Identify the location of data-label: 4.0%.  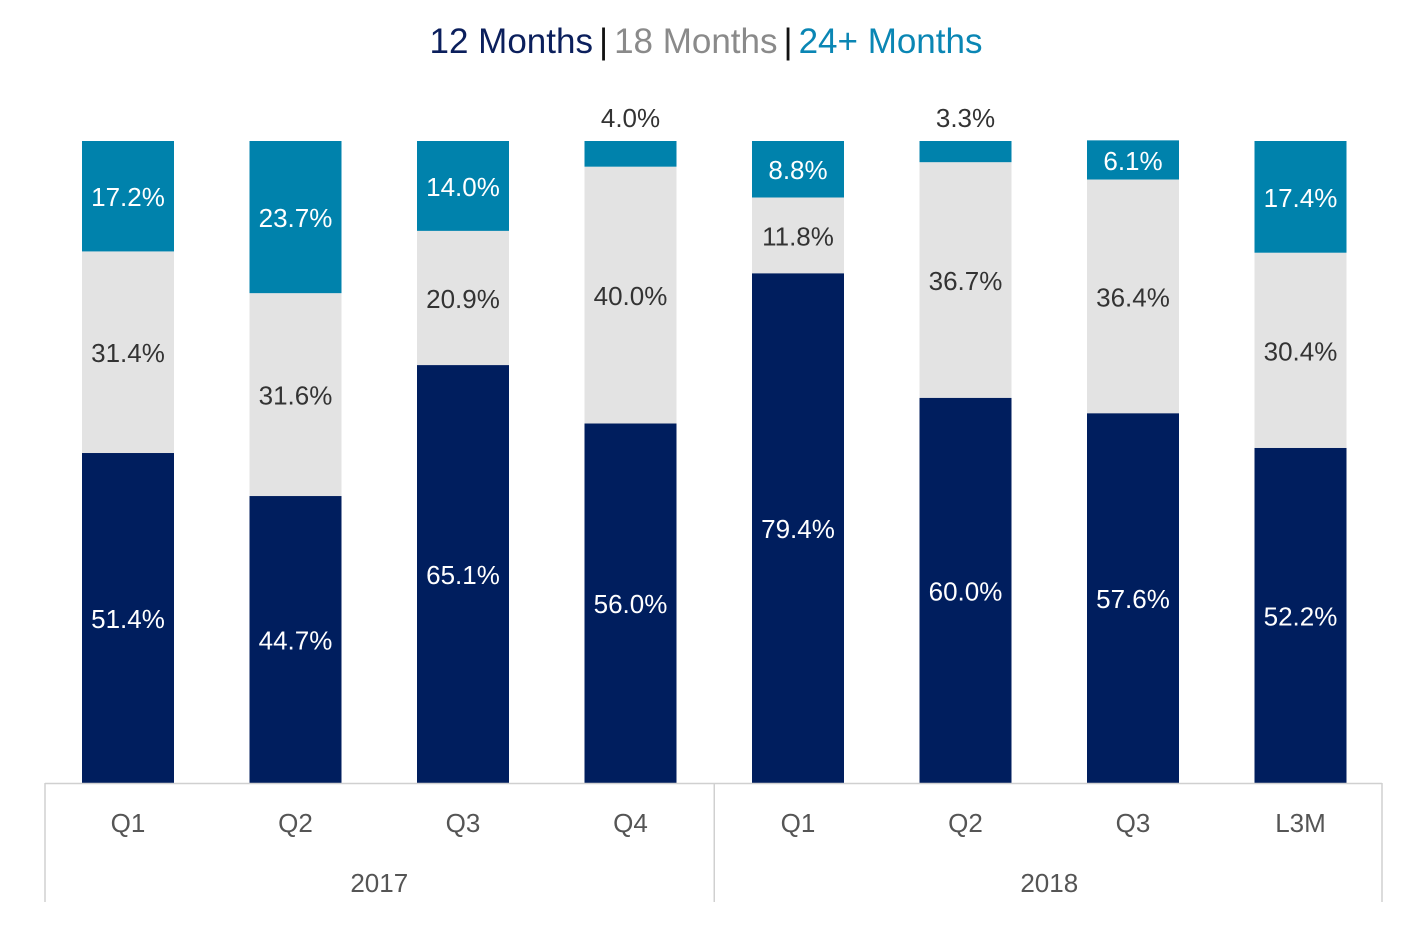
(630, 118).